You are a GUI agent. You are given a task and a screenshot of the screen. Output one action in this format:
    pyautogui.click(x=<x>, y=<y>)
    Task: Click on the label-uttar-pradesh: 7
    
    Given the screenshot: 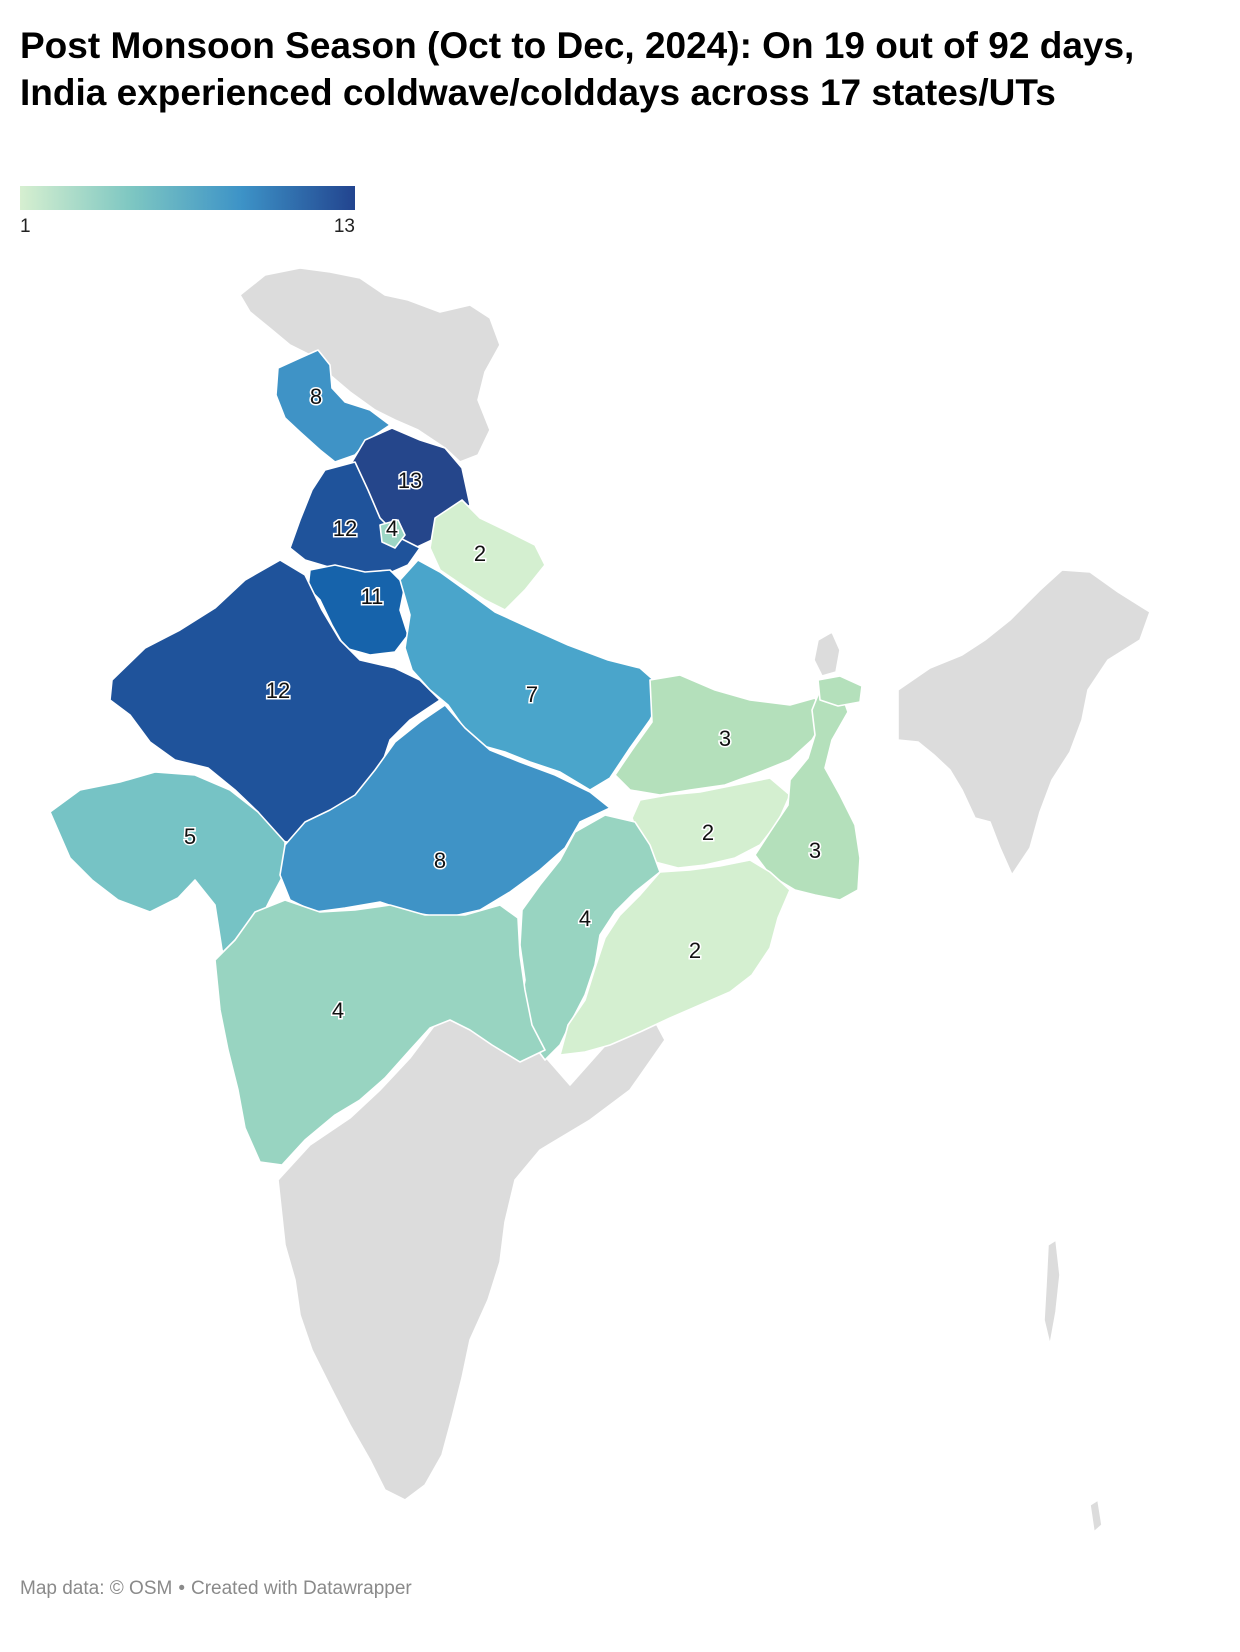 What is the action you would take?
    pyautogui.click(x=532, y=694)
    